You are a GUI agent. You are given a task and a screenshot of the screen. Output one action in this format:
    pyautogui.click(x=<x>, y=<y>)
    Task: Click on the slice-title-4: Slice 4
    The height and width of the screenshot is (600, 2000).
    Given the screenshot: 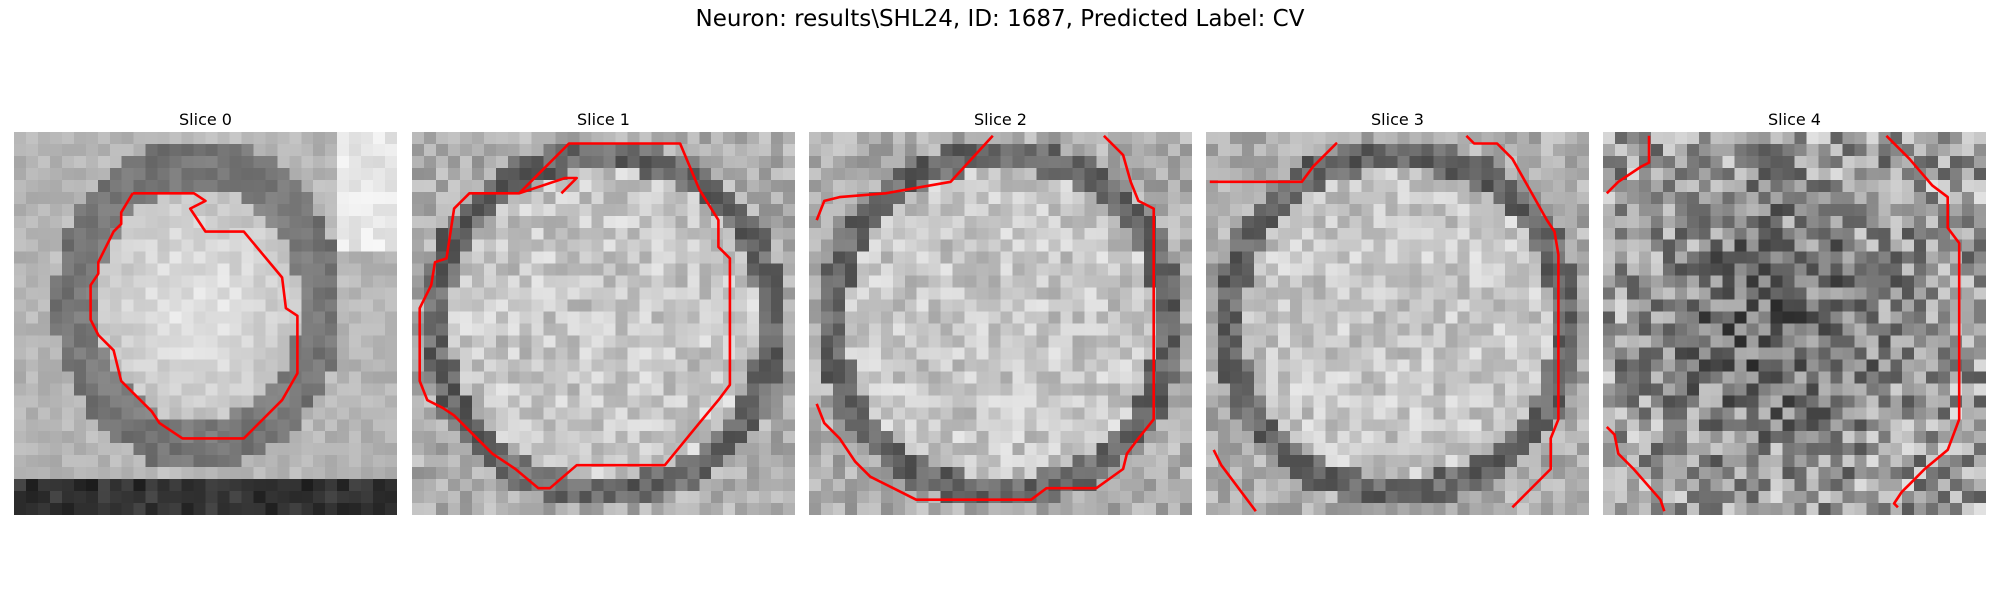 What is the action you would take?
    pyautogui.click(x=1794, y=119)
    